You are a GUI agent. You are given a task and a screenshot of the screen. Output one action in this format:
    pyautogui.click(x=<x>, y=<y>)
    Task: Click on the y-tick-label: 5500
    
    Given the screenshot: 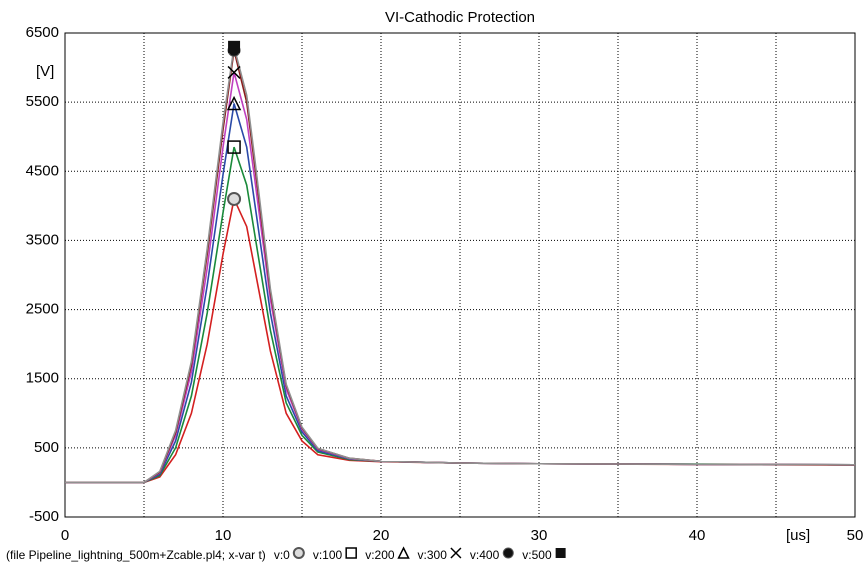 What is the action you would take?
    pyautogui.click(x=42, y=101)
    